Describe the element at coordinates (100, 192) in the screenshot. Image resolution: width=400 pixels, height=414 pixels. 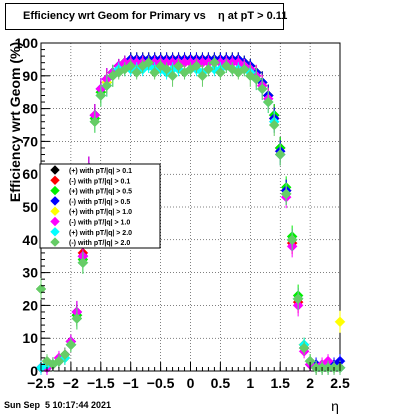
I see `legend-label: (+) with pT/|q| > 0.5` at that location.